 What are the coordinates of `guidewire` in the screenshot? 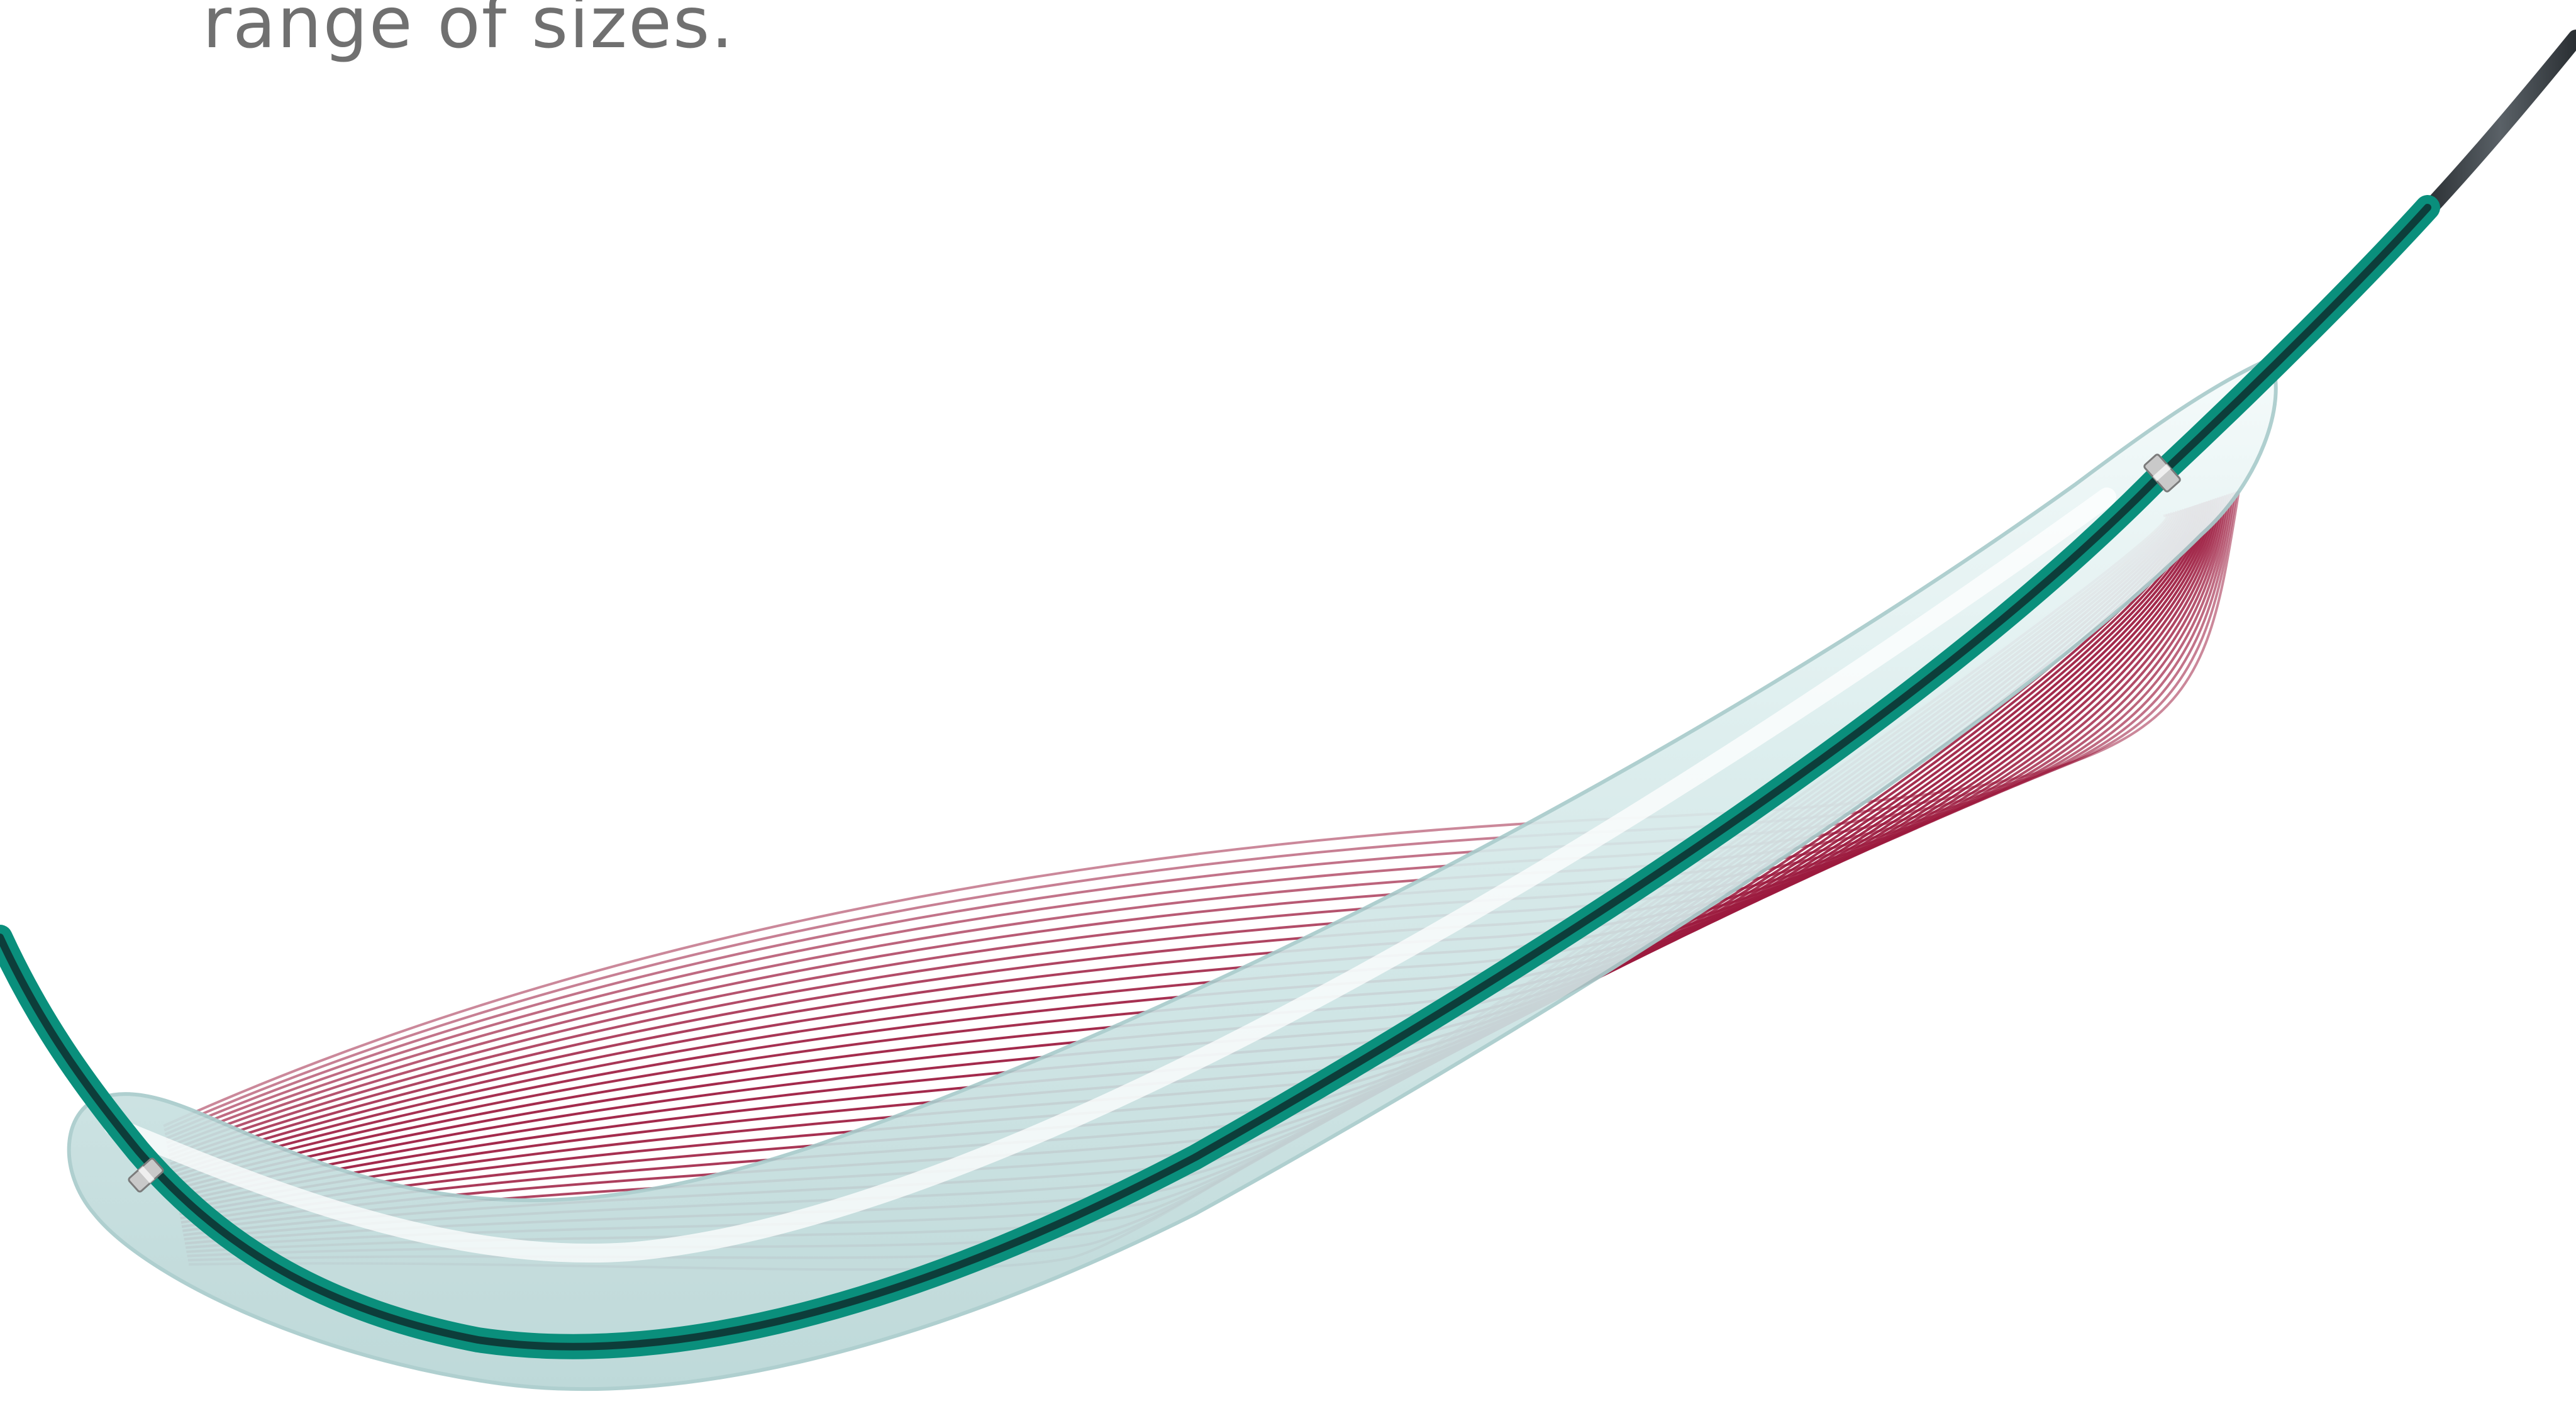 It's located at (2496, 126).